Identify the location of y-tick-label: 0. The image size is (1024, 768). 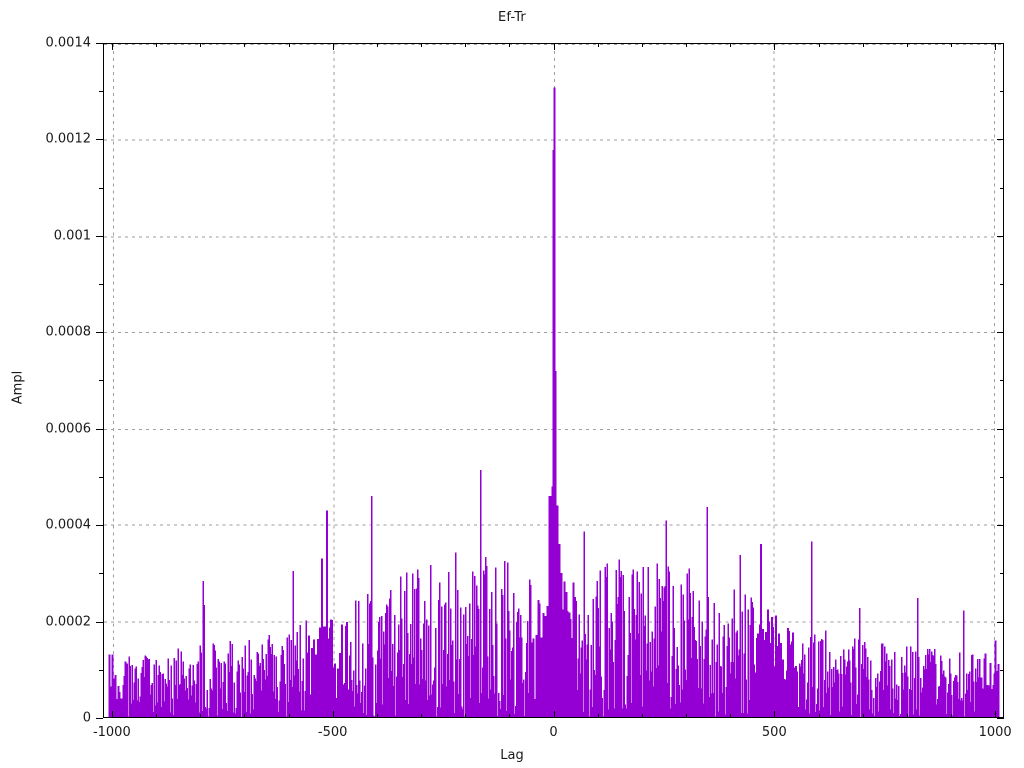
(86, 718).